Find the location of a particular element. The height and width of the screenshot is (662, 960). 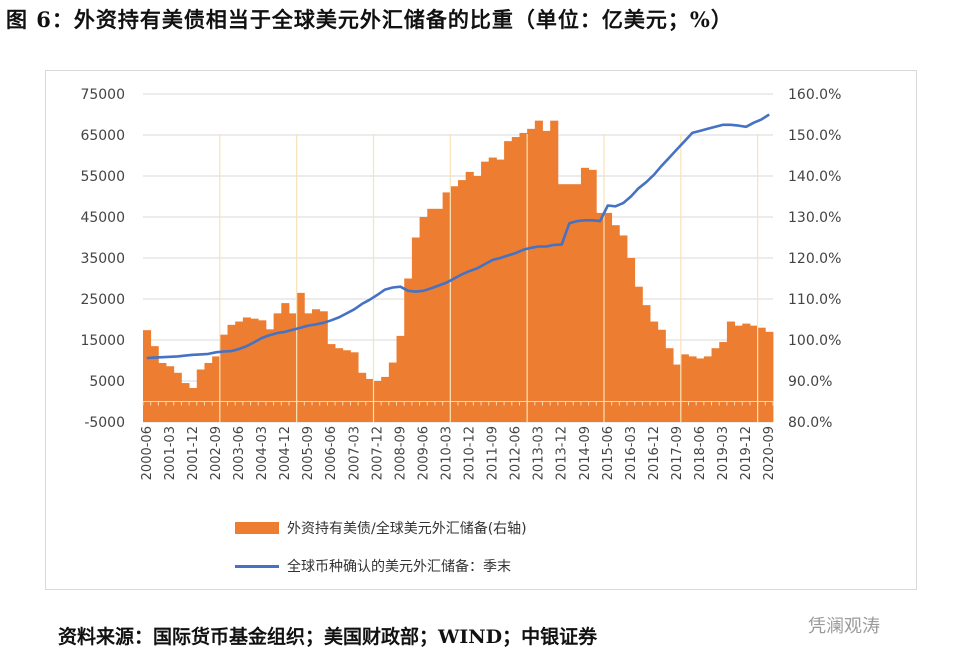

right-axis-tick-label: 150.0% is located at coordinates (814, 136).